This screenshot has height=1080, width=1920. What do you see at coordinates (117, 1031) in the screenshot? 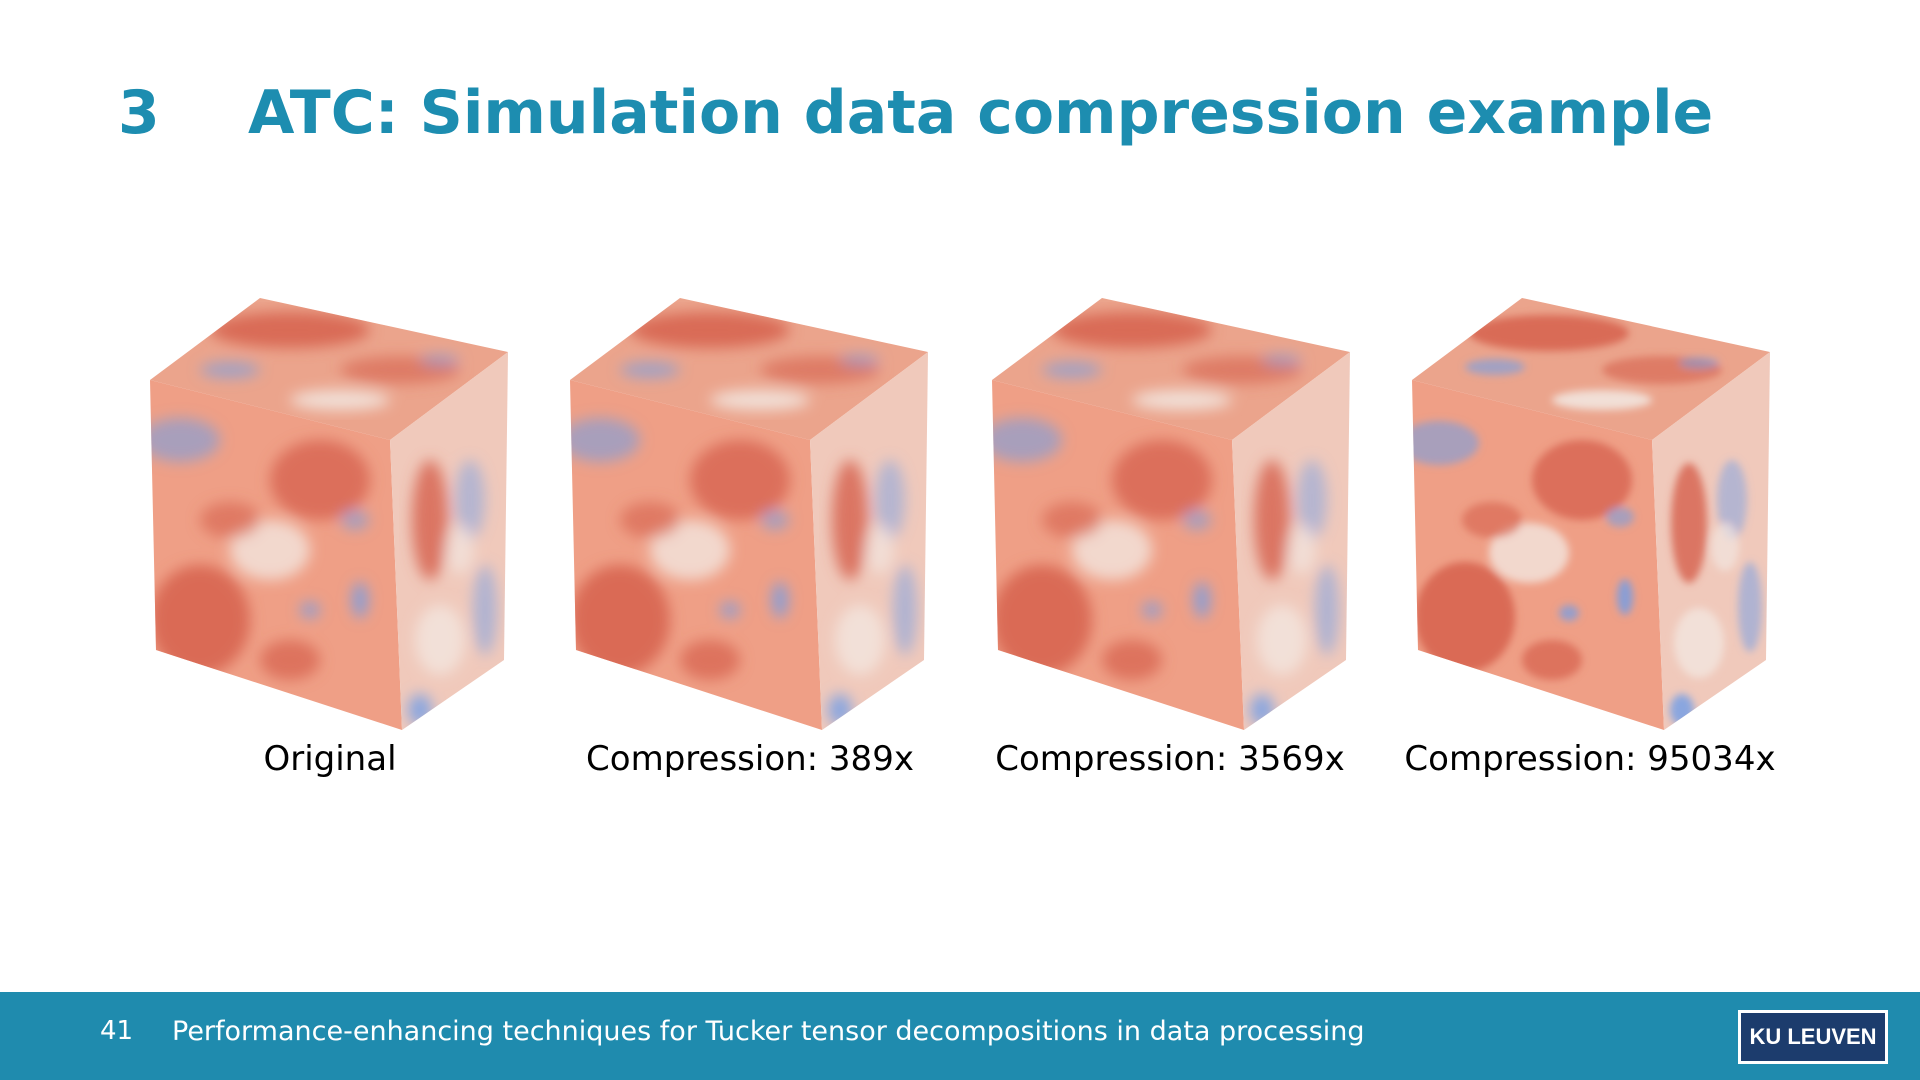
I see `page-number: 41` at bounding box center [117, 1031].